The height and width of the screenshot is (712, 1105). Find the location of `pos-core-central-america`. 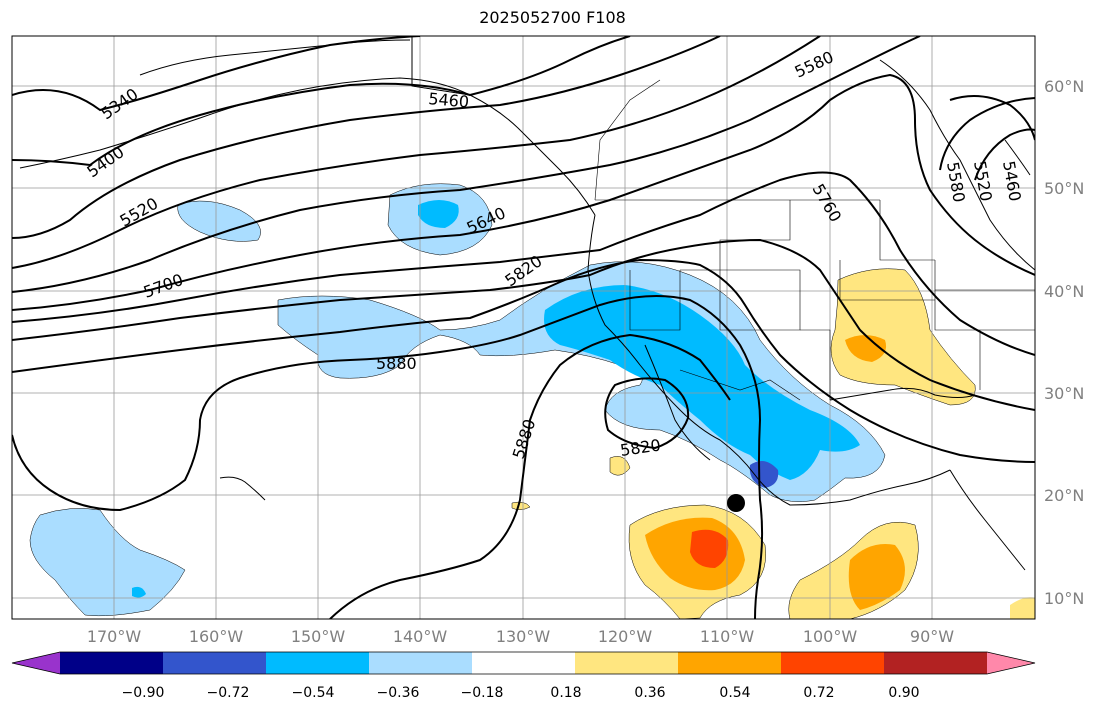

pos-core-central-america is located at coordinates (876, 577).